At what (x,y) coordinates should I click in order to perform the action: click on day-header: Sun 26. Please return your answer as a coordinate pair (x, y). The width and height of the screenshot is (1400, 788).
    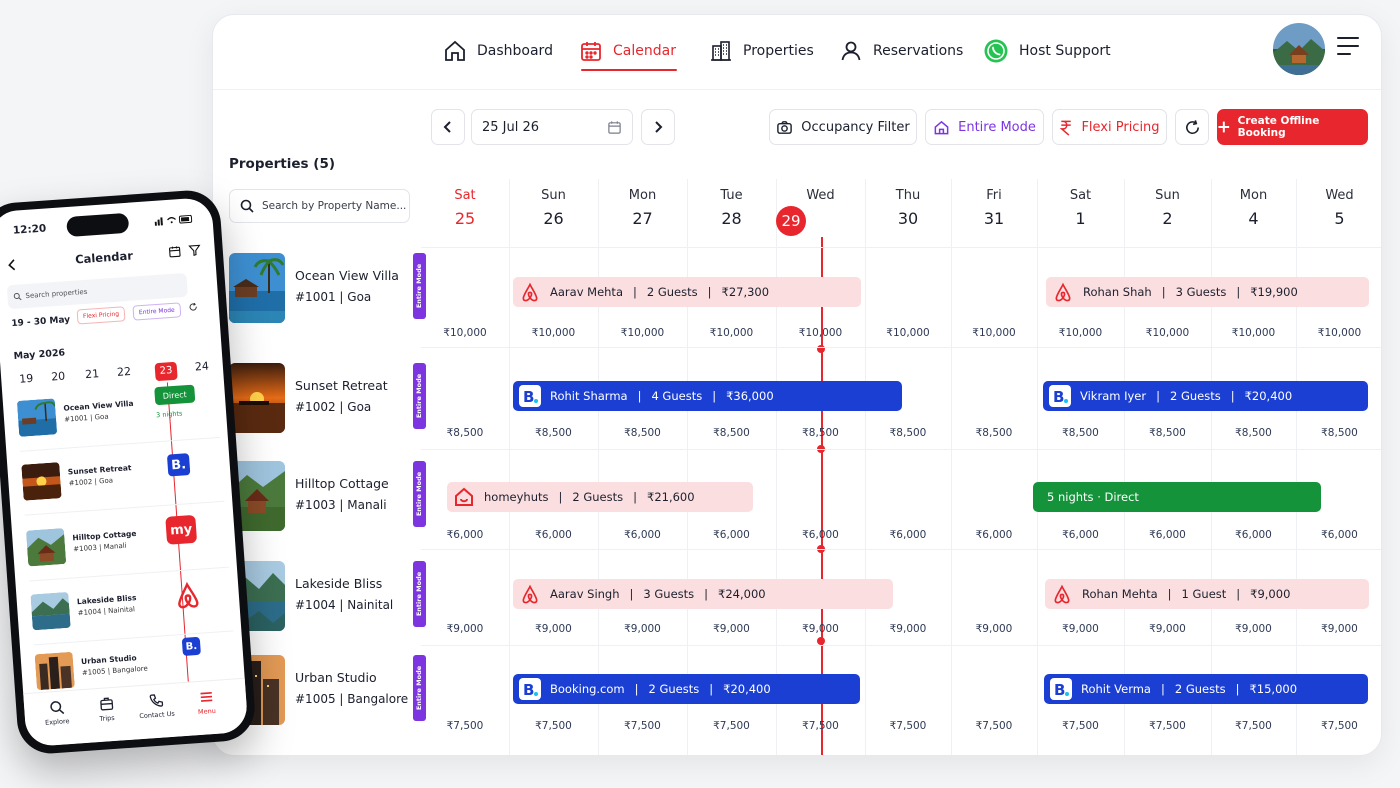
    Looking at the image, I should click on (553, 213).